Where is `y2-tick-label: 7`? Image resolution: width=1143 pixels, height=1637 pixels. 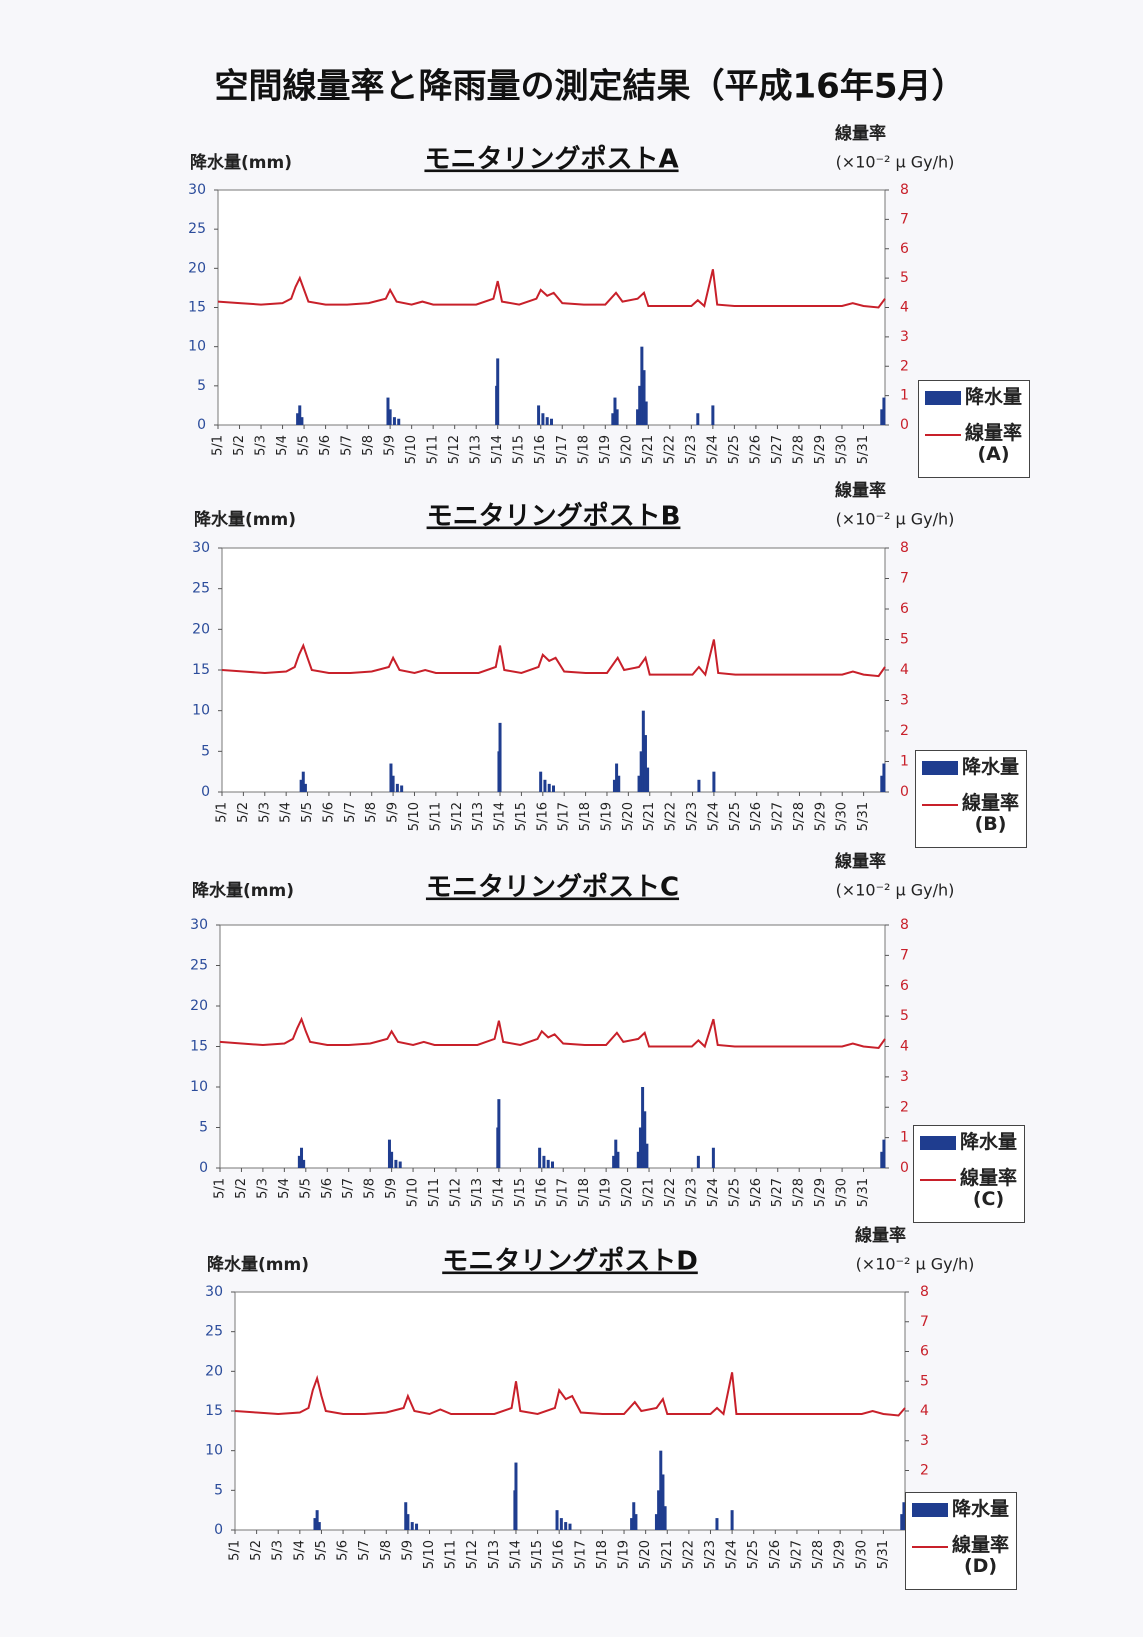
y2-tick-label: 7 is located at coordinates (904, 579).